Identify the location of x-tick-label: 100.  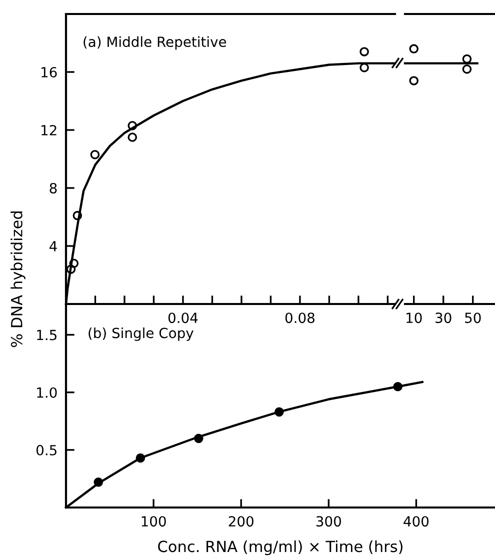
(154, 521).